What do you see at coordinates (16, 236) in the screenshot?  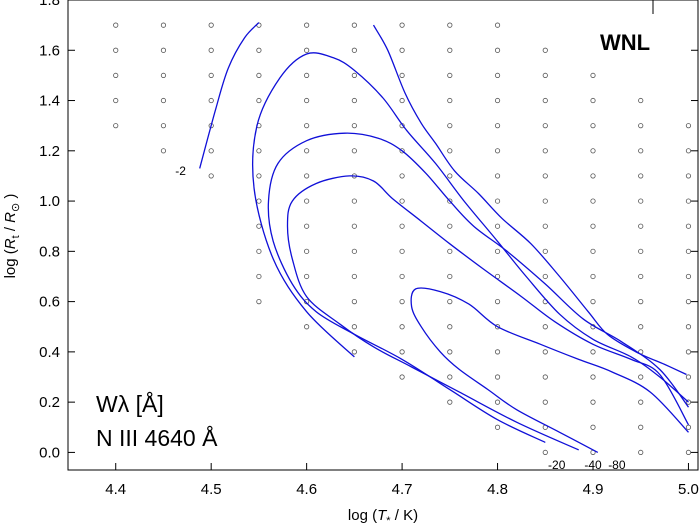 I see `y-axis-title-subscript: t` at bounding box center [16, 236].